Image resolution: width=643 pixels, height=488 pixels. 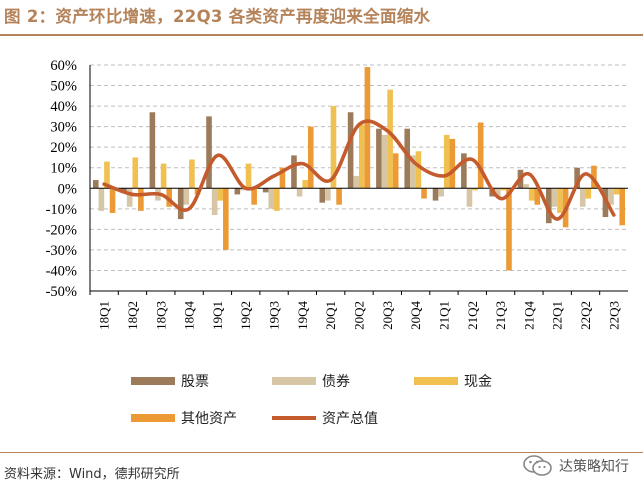 I want to click on x-tick-label: 19Q2, so click(x=245, y=315).